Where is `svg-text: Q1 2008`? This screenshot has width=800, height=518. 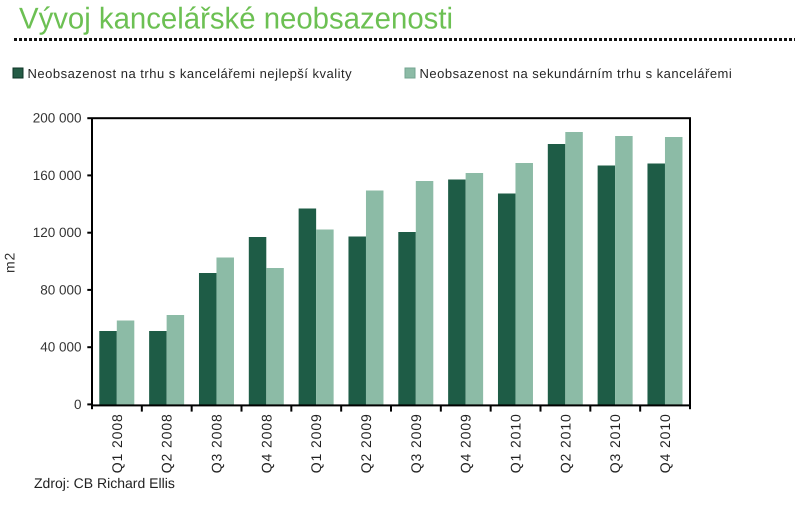
svg-text: Q1 2008 is located at coordinates (117, 443).